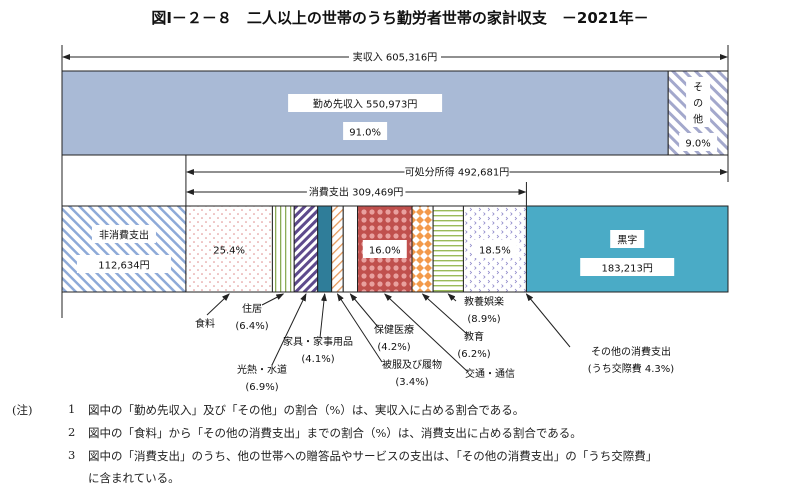 Image resolution: width=800 pixels, height=492 pixels. I want to click on segment-housing, so click(283, 249).